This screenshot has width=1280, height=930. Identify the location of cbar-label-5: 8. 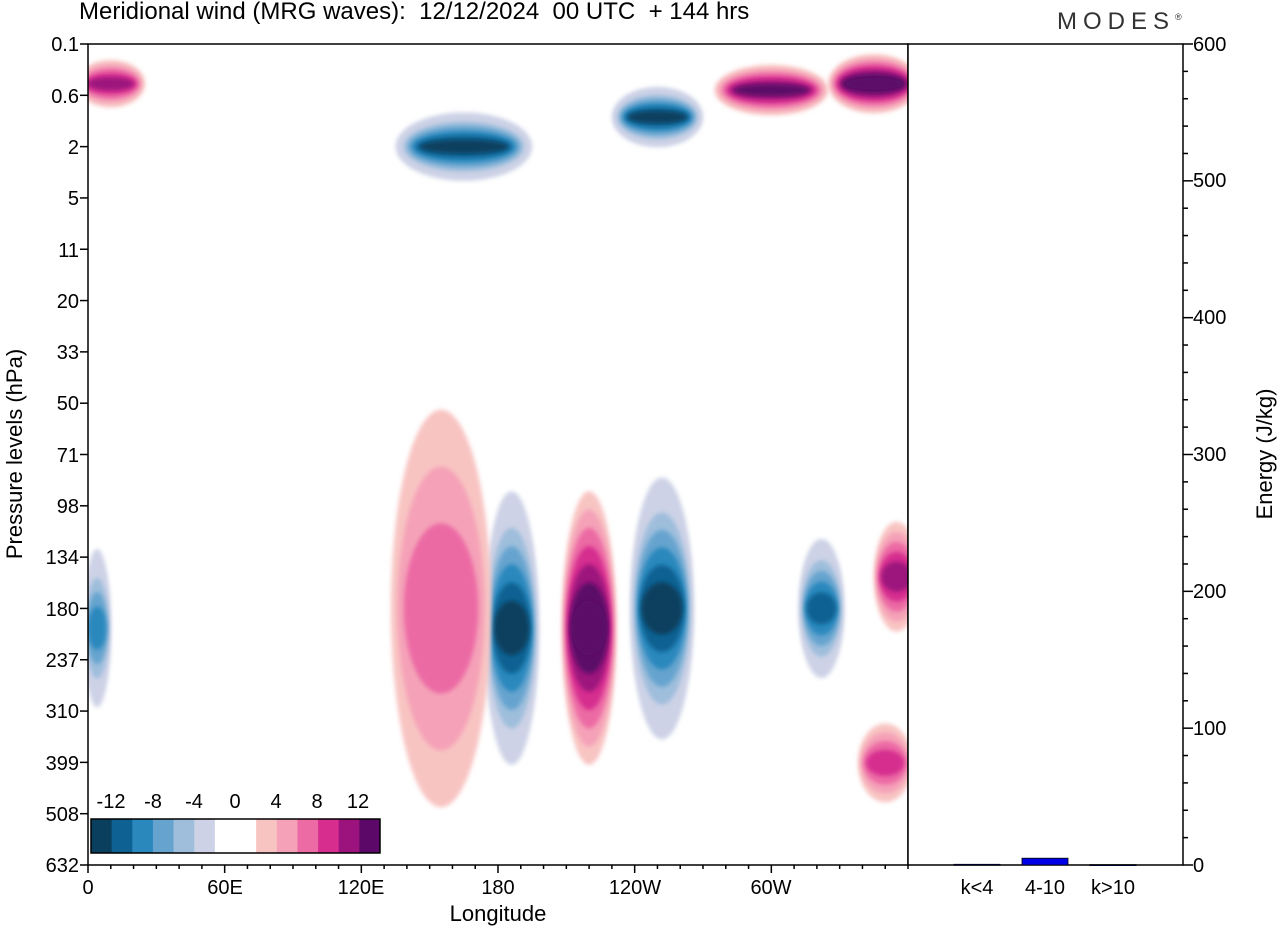
(316, 802).